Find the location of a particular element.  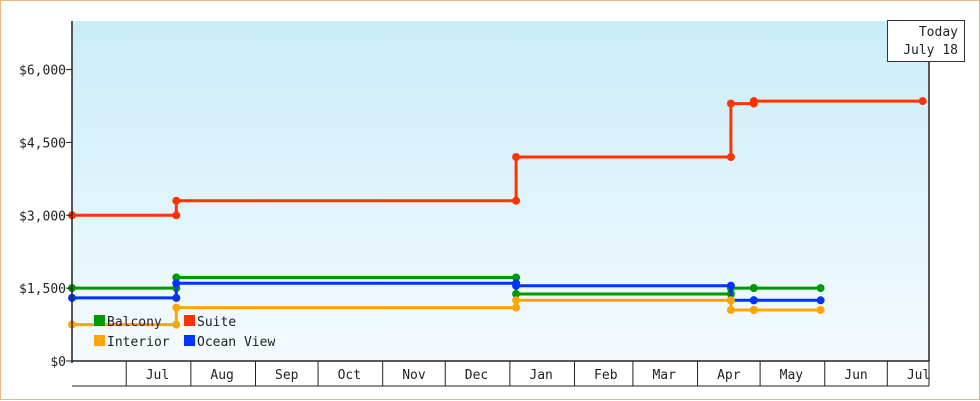

y-tick-label: $4,500 is located at coordinates (42, 143).